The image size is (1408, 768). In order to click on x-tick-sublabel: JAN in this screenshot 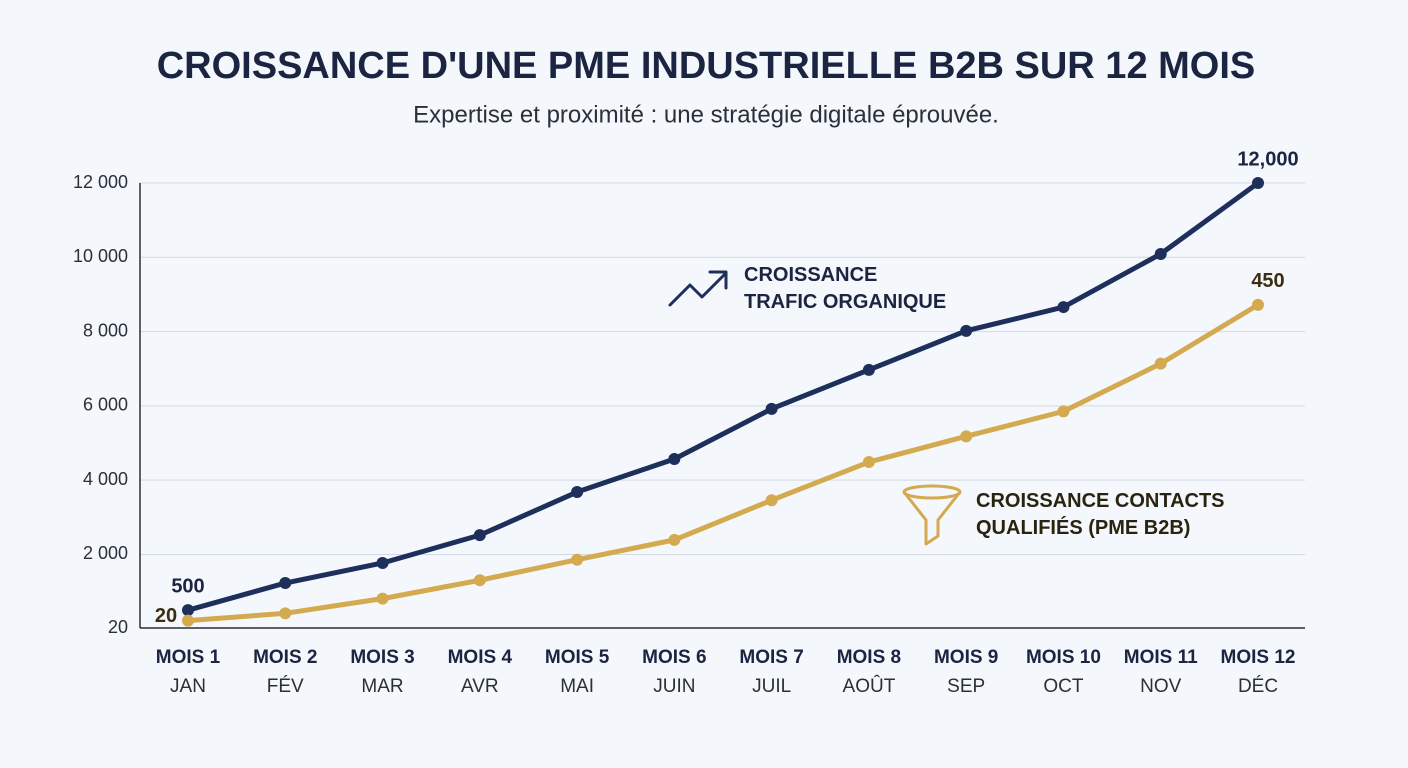, I will do `click(188, 686)`.